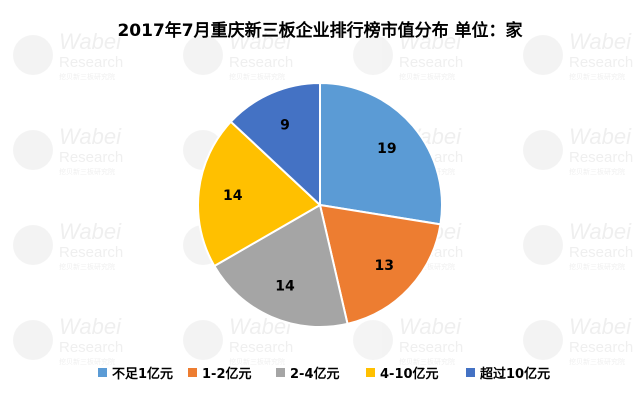 The width and height of the screenshot is (640, 400). Describe the element at coordinates (386, 149) in the screenshot. I see `pie-data-label: 19` at that location.